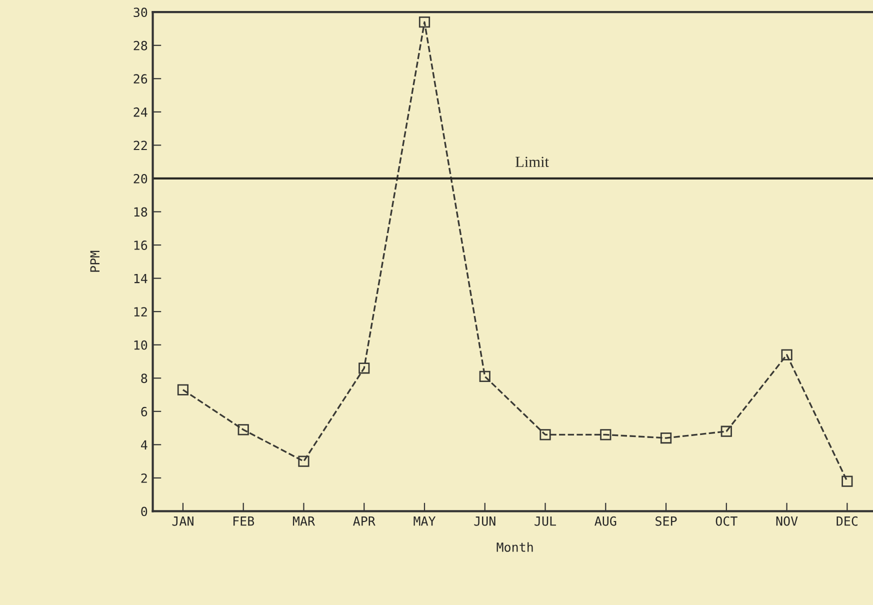 The image size is (873, 605). I want to click on y-tick-label: 0, so click(144, 511).